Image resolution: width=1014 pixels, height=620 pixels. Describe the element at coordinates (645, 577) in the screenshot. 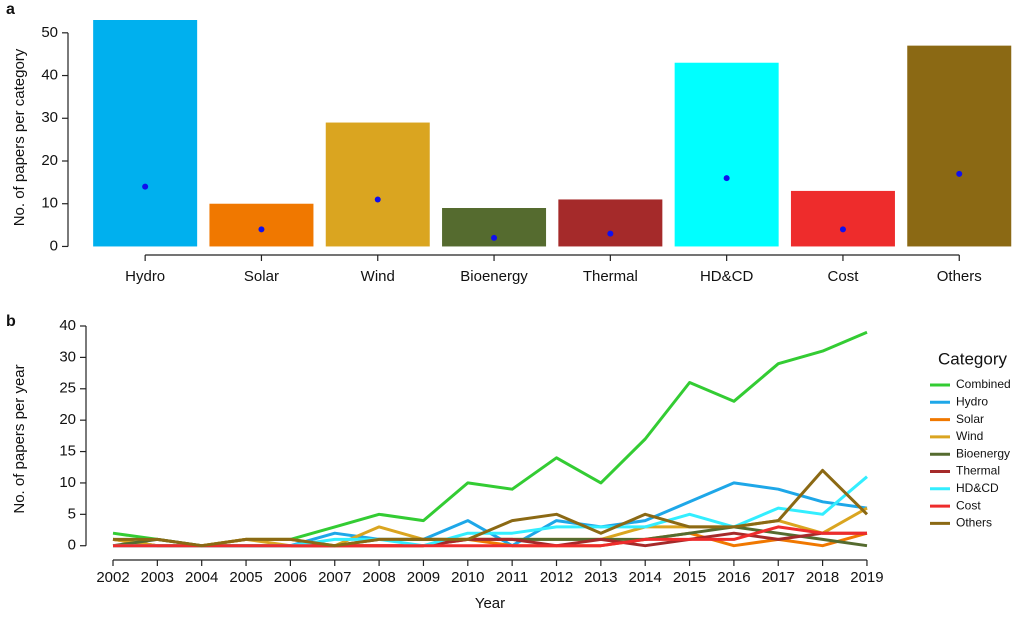

I see `x-tick-label: 2014` at that location.